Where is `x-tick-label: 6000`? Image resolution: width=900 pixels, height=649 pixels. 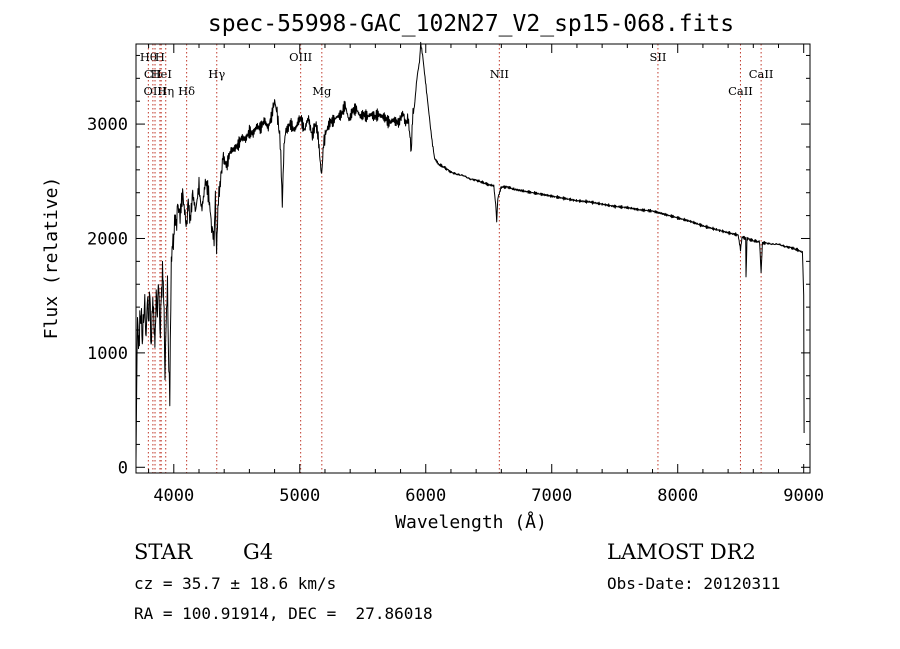
x-tick-label: 6000 is located at coordinates (425, 496).